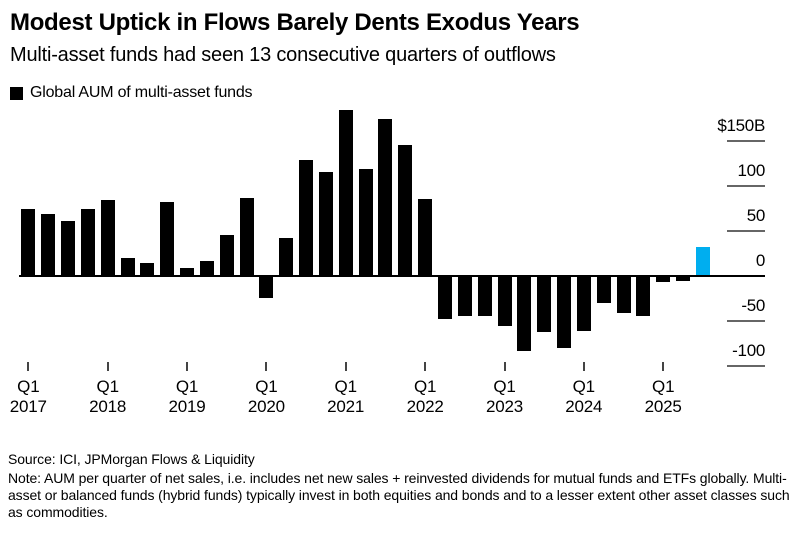 Image resolution: width=796 pixels, height=533 pixels. I want to click on y-tick-label: $150B, so click(741, 125).